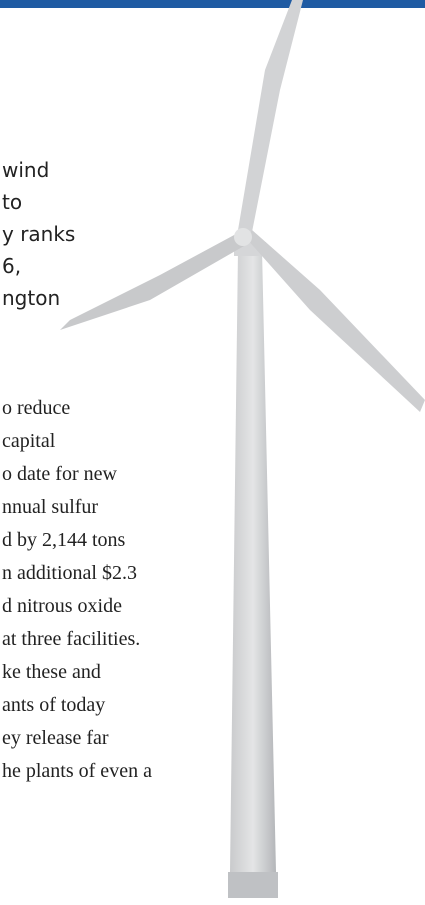 This screenshot has height=905, width=425. What do you see at coordinates (26, 170) in the screenshot?
I see `text-line: wind` at bounding box center [26, 170].